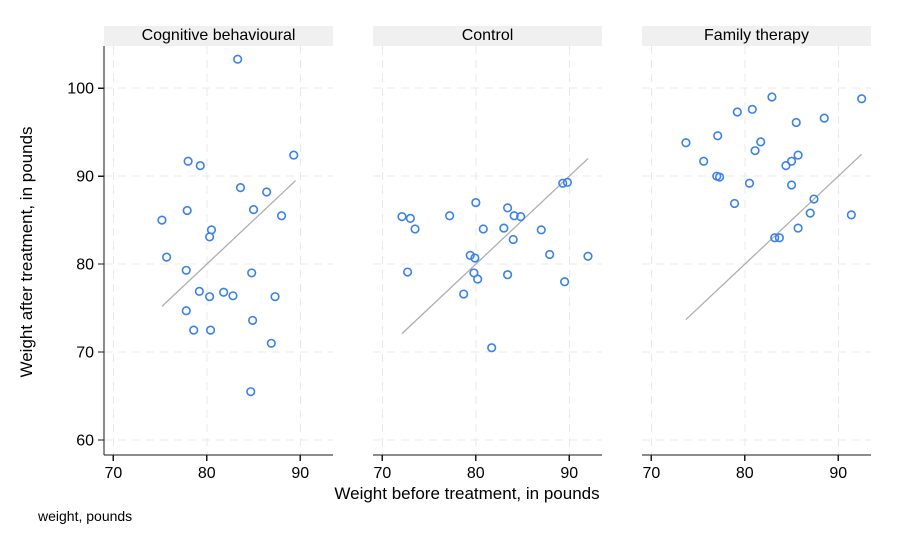 Image resolution: width=910 pixels, height=546 pixels. What do you see at coordinates (467, 493) in the screenshot?
I see `x-axis-title: Weight before treatment, in pounds` at bounding box center [467, 493].